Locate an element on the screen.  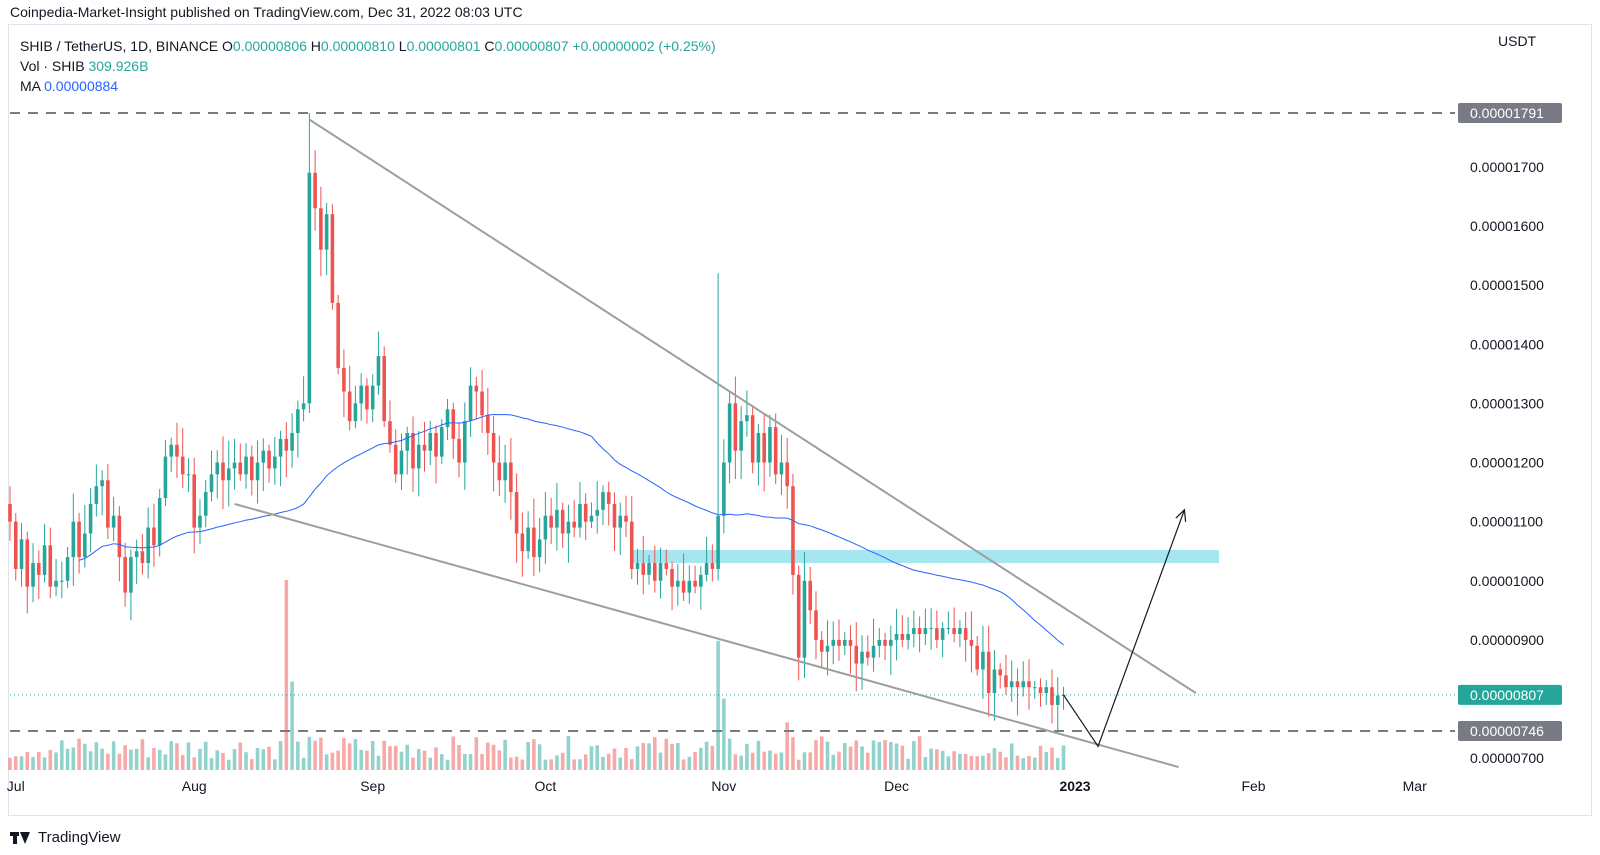
open-value: 0.00000806 is located at coordinates (269, 46).